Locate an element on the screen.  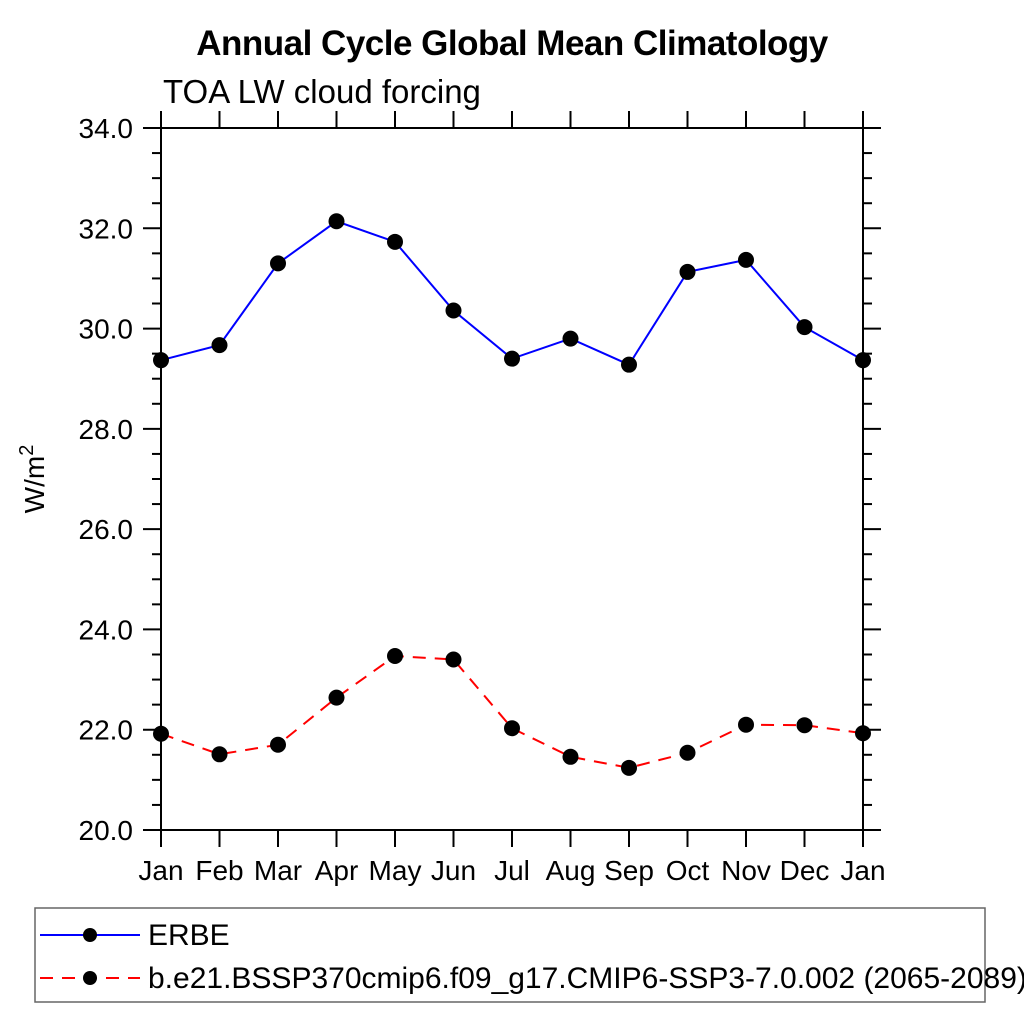
y-tick-label: 32.0 is located at coordinates (106, 228).